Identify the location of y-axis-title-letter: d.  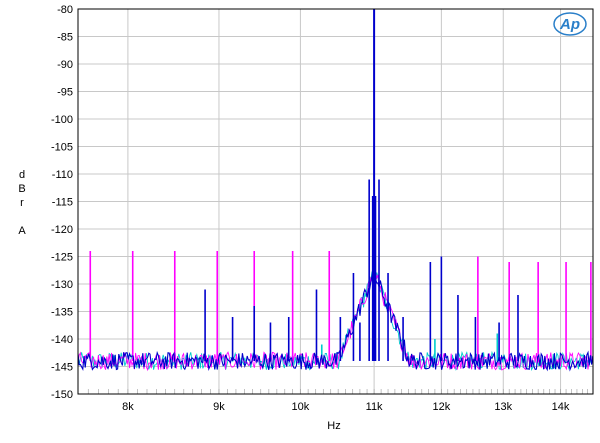
(22, 175).